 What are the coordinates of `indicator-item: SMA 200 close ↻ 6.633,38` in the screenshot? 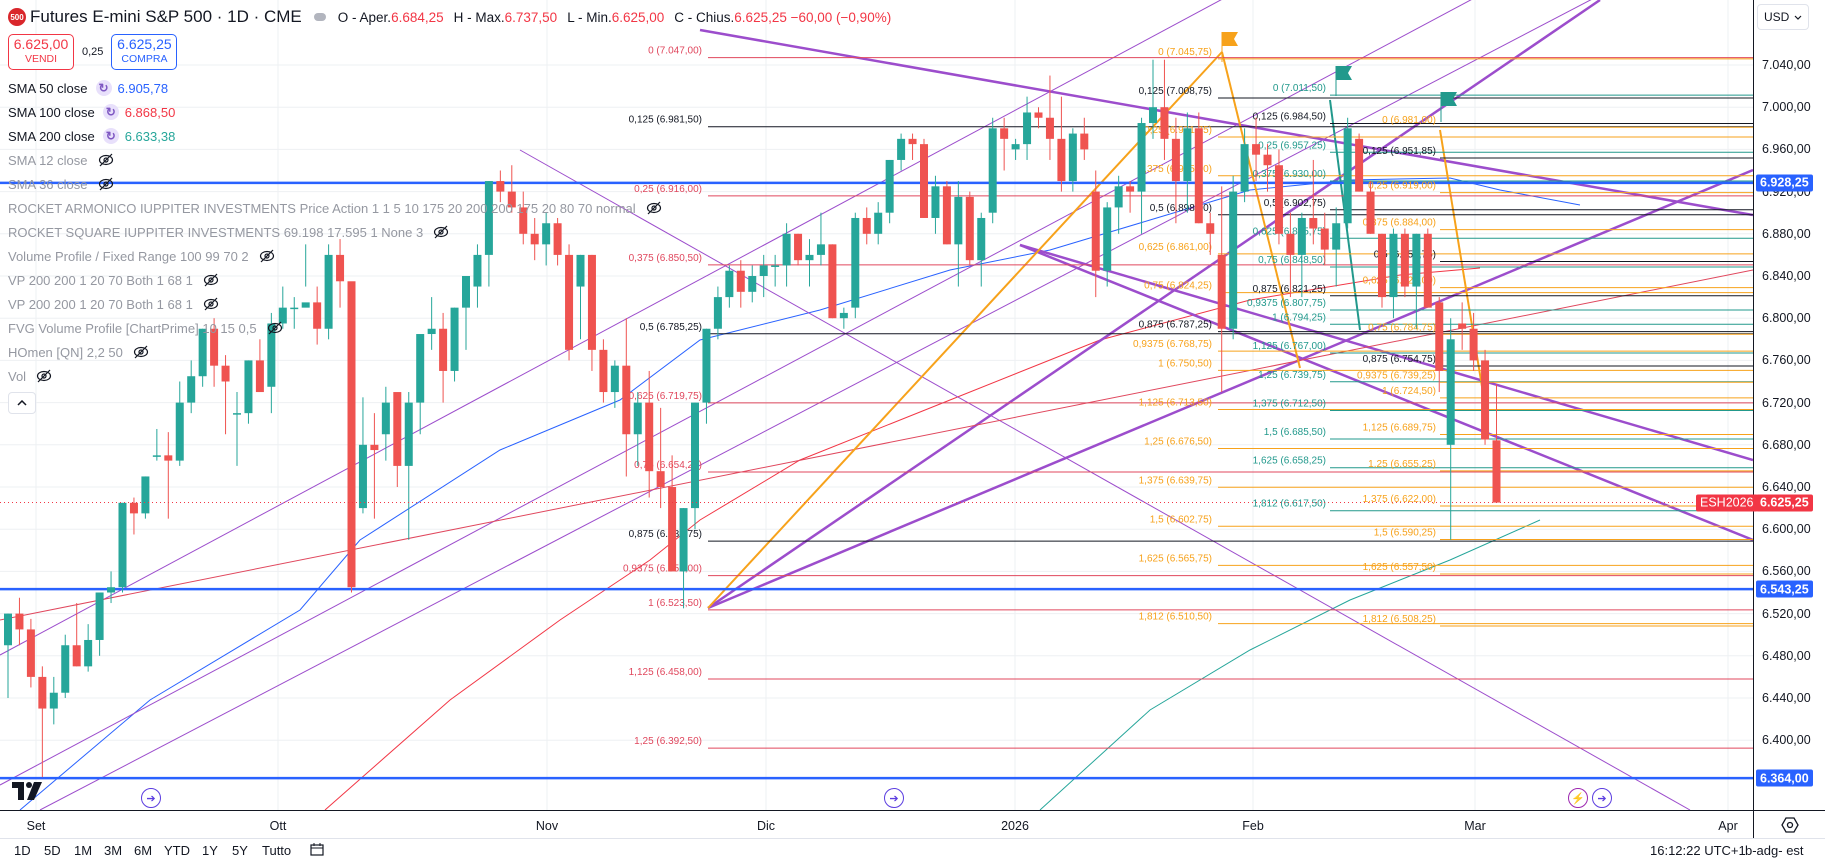 It's located at (454, 136).